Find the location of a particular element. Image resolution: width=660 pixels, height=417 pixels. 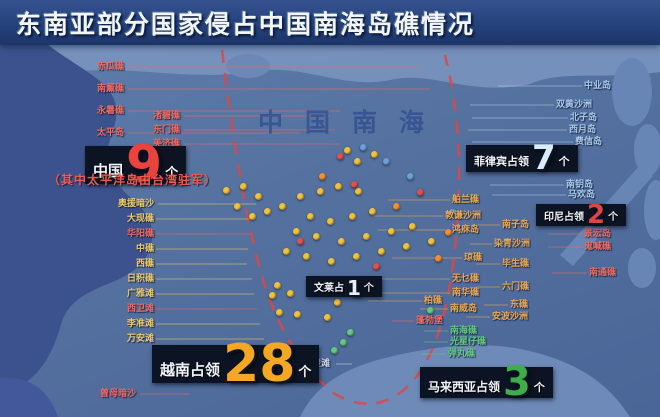

island-label: 赤瓜礁 is located at coordinates (111, 67).